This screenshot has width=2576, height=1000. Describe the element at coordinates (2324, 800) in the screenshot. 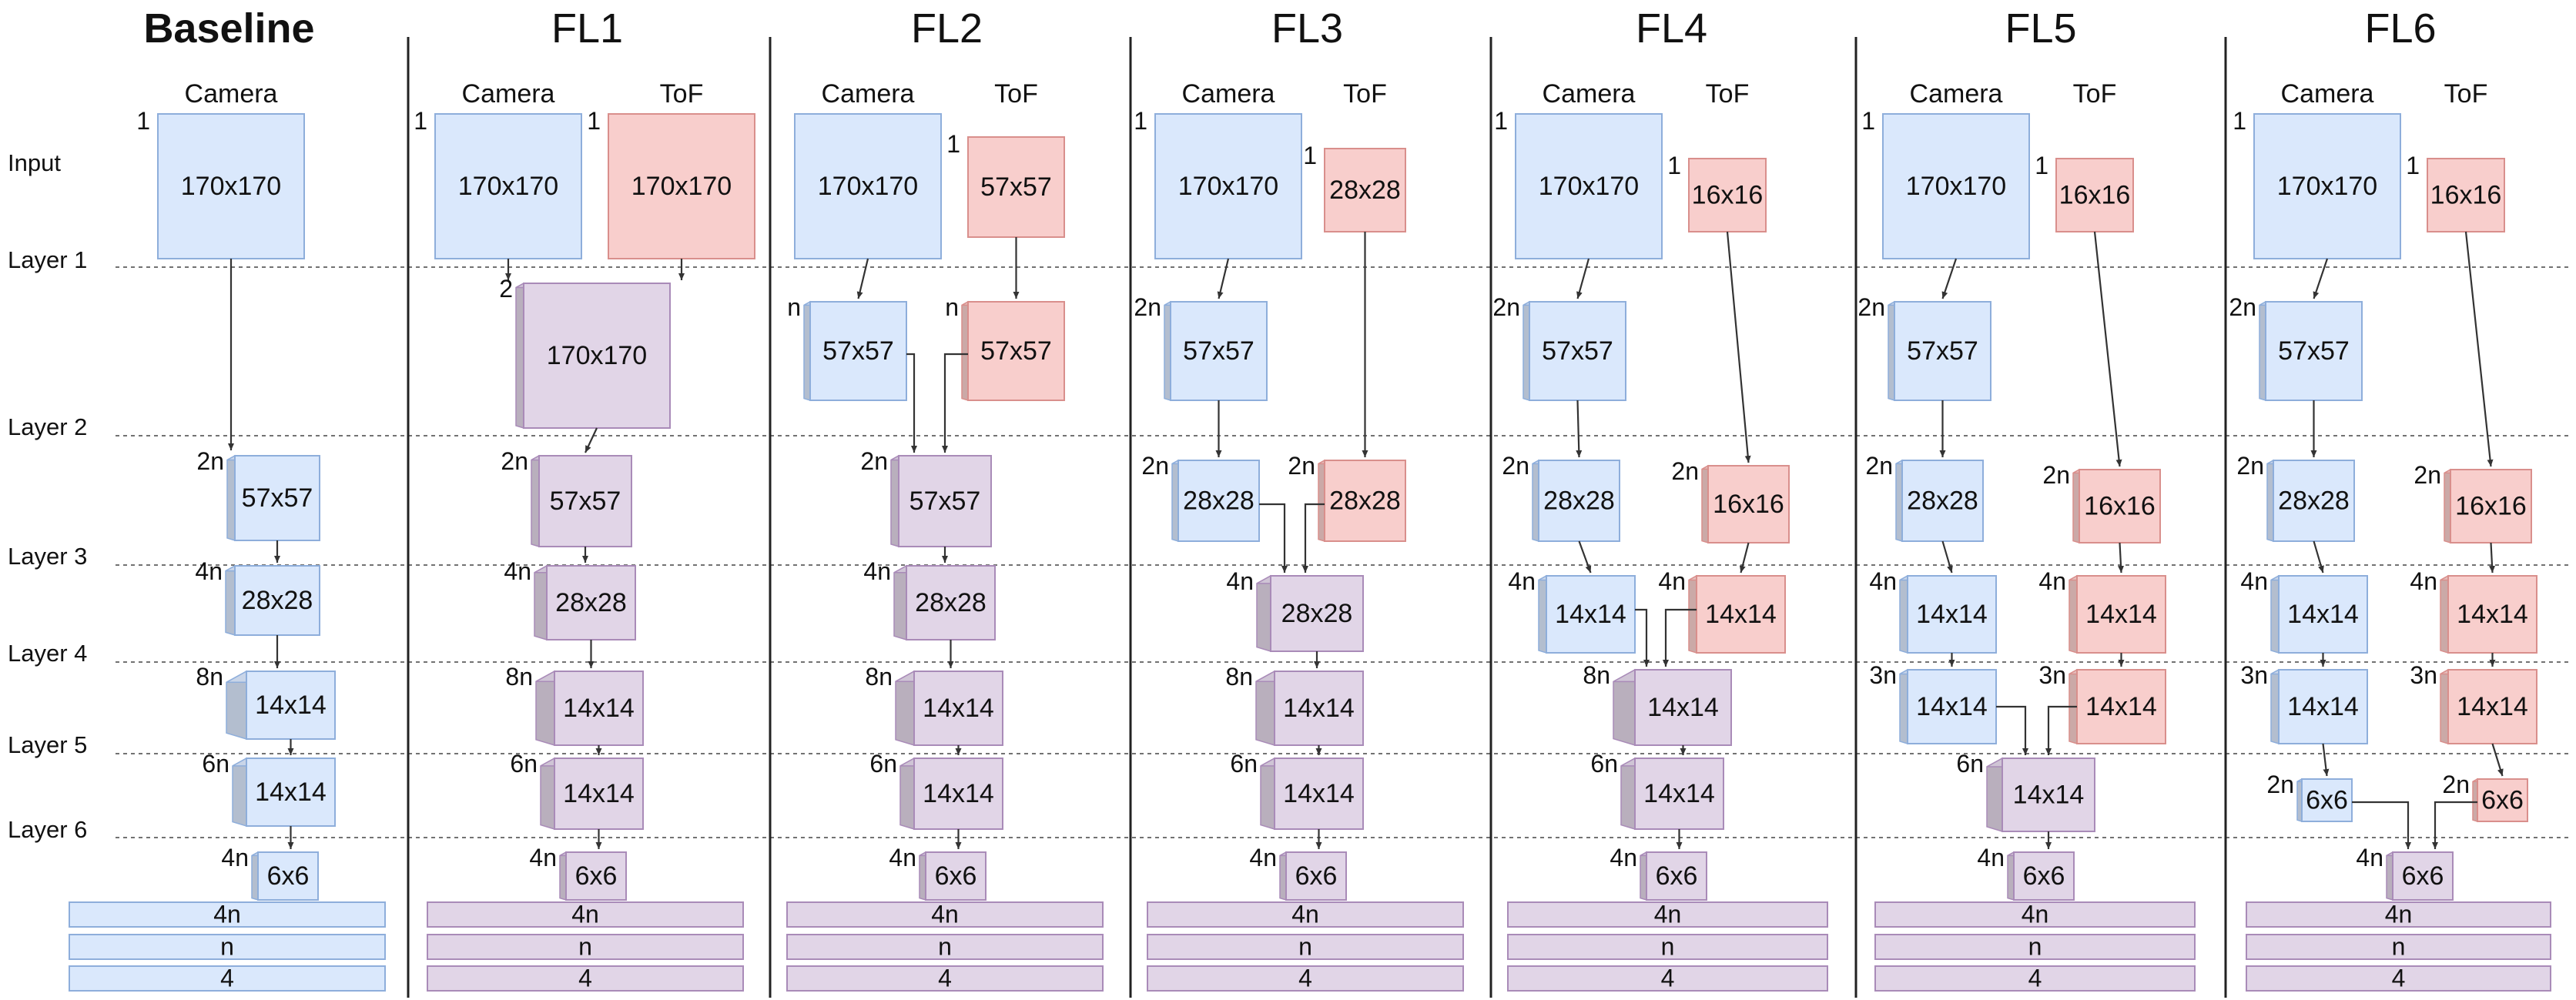

I see `layer-5-camera: 6x6` at that location.